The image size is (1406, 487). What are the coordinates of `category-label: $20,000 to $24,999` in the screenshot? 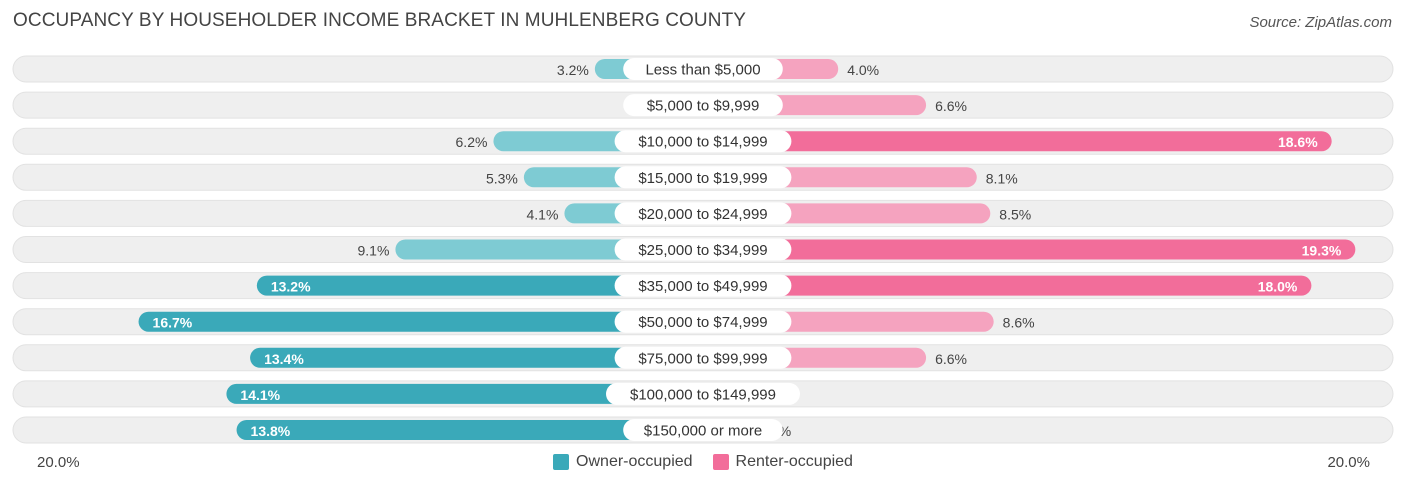 It's located at (702, 214).